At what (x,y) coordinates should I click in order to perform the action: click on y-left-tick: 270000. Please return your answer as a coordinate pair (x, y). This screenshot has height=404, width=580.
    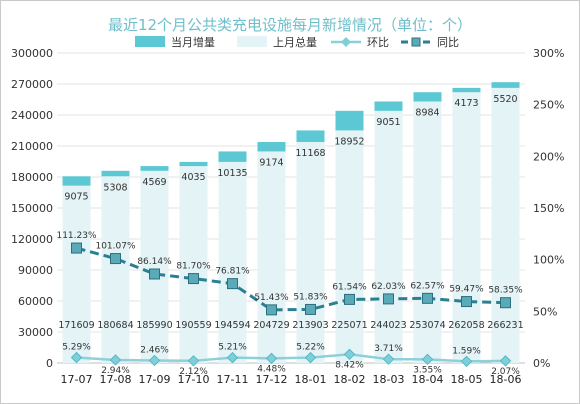
    Looking at the image, I should click on (32, 84).